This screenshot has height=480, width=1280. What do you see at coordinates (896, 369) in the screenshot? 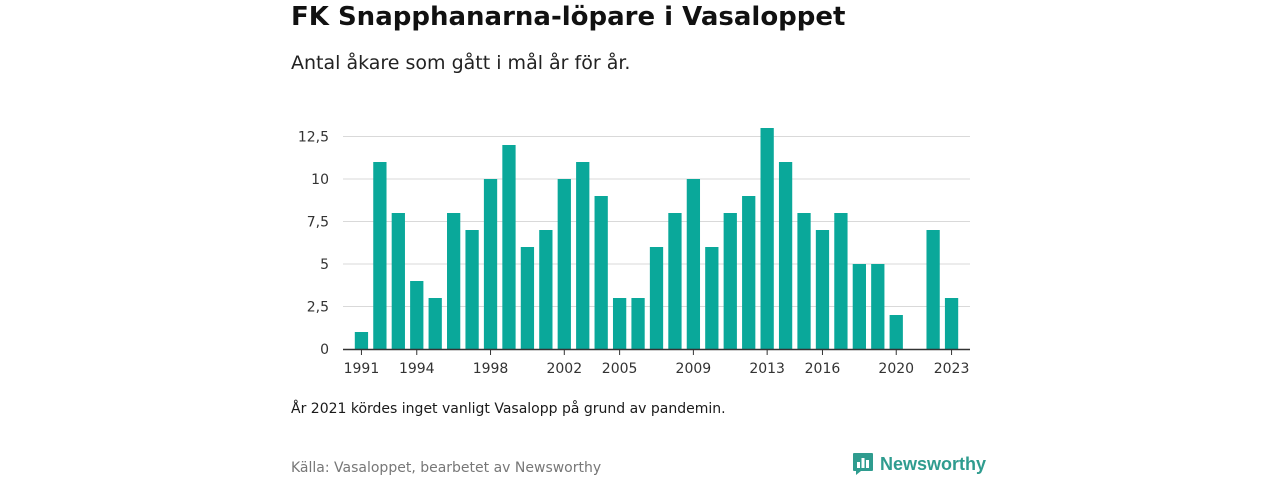
I see `x-tick-label: 2020` at bounding box center [896, 369].